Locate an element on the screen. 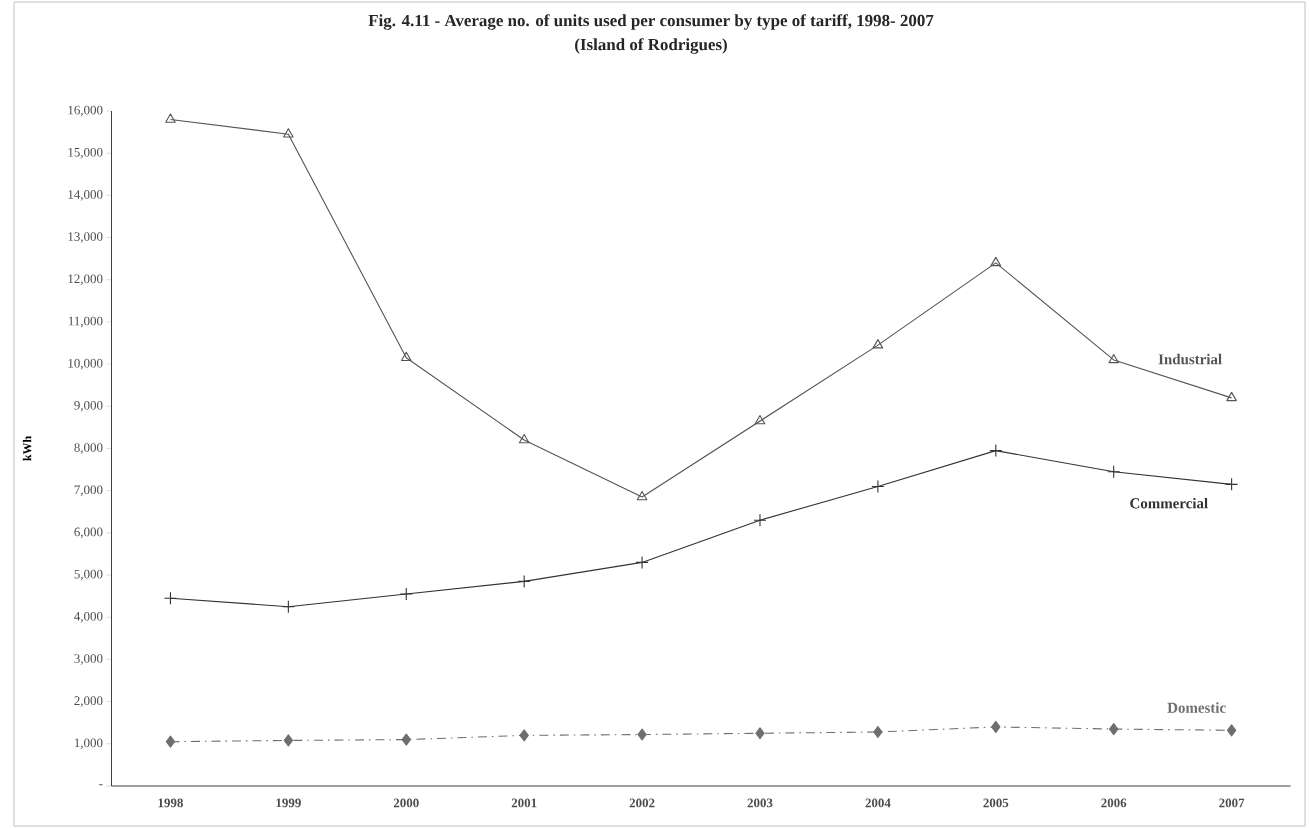 This screenshot has width=1309, height=828. x-tick-label: 2004 is located at coordinates (878, 803).